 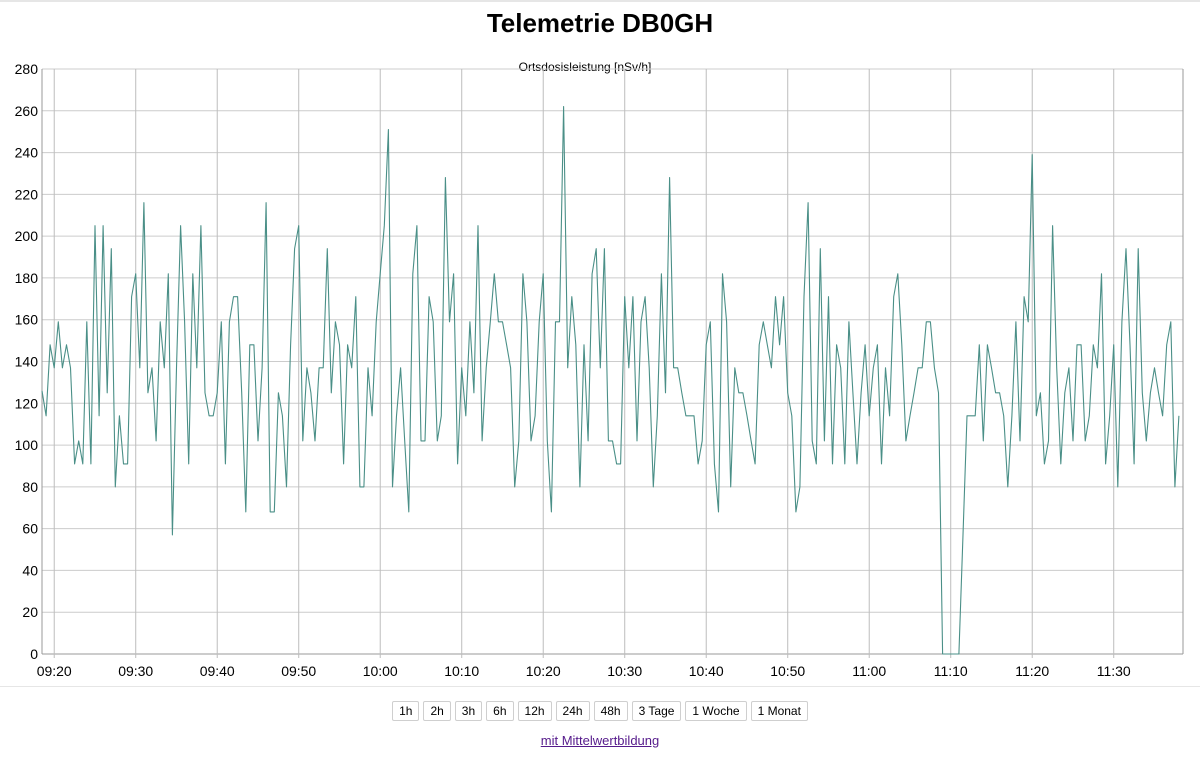 I want to click on y-tick-label: 260, so click(x=27, y=111).